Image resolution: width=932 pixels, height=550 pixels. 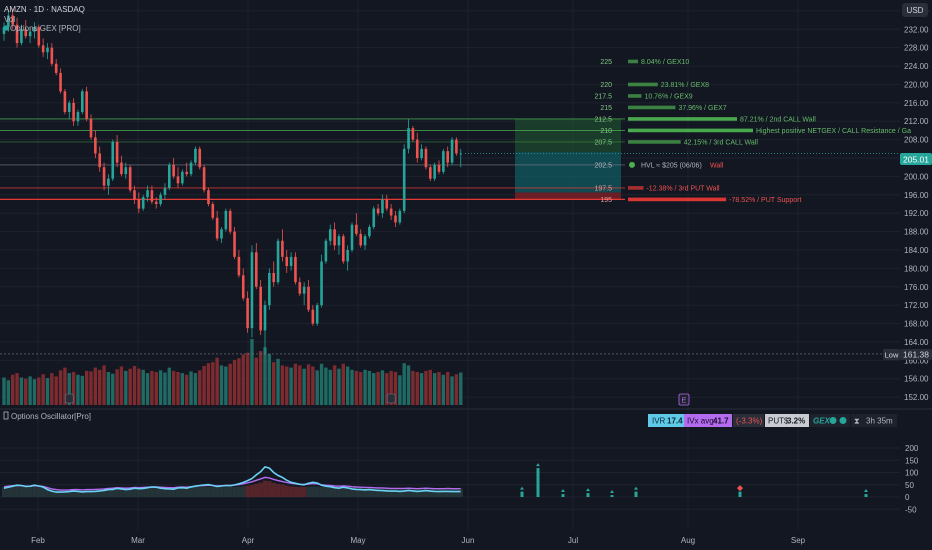 What do you see at coordinates (573, 540) in the screenshot?
I see `time-tick-label: Jul` at bounding box center [573, 540].